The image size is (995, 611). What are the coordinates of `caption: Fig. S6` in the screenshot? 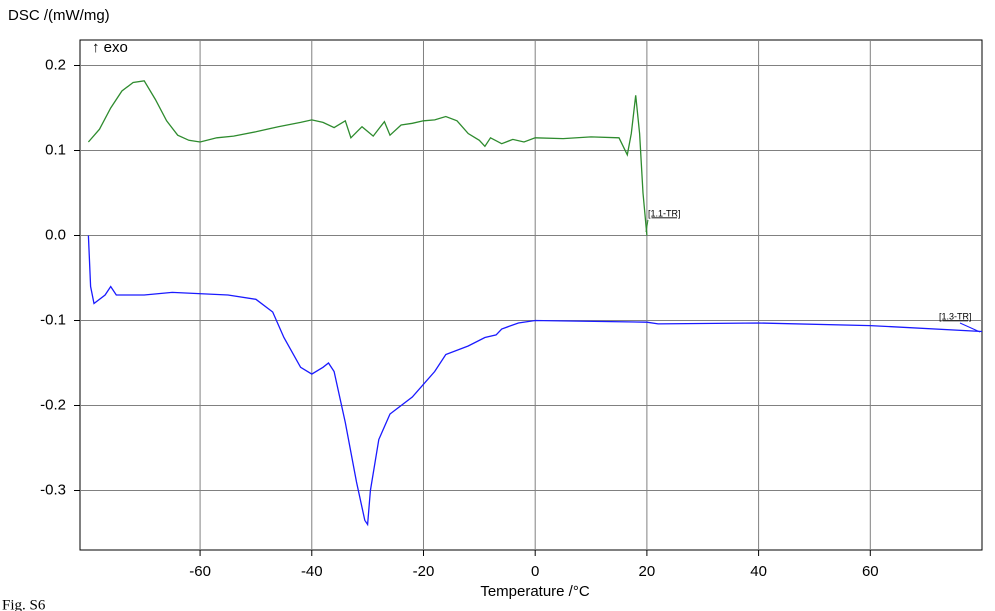 It's located at (24, 604).